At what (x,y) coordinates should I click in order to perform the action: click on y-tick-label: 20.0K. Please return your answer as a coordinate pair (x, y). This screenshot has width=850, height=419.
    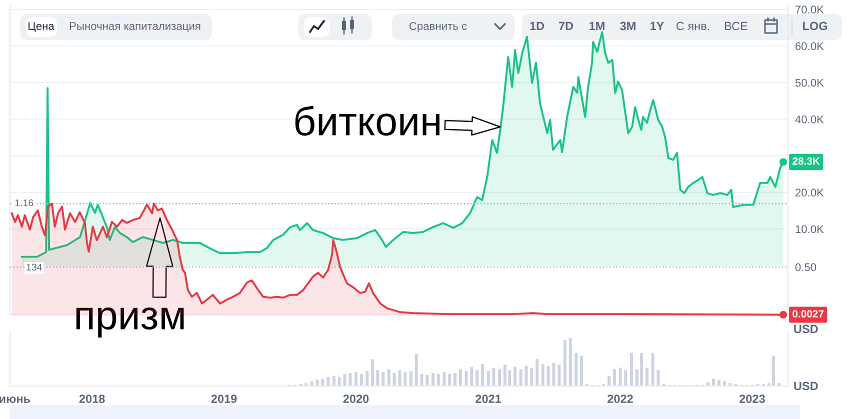
    Looking at the image, I should click on (810, 192).